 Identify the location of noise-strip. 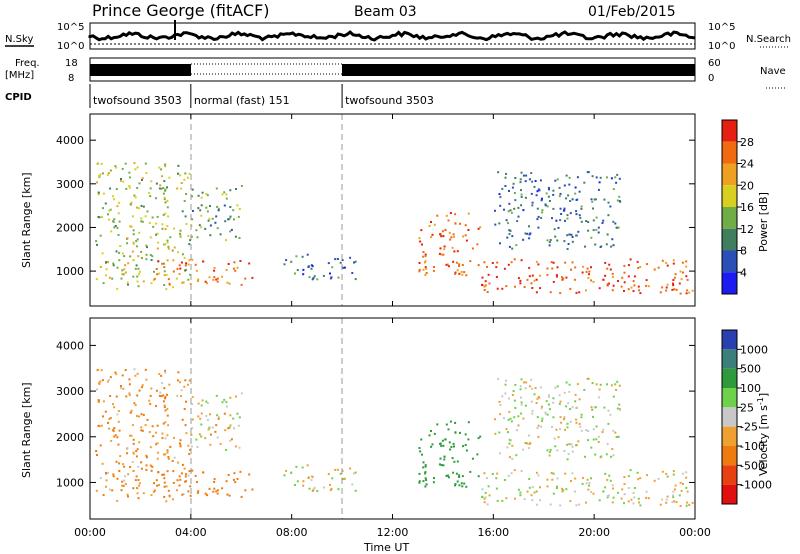
(392, 35).